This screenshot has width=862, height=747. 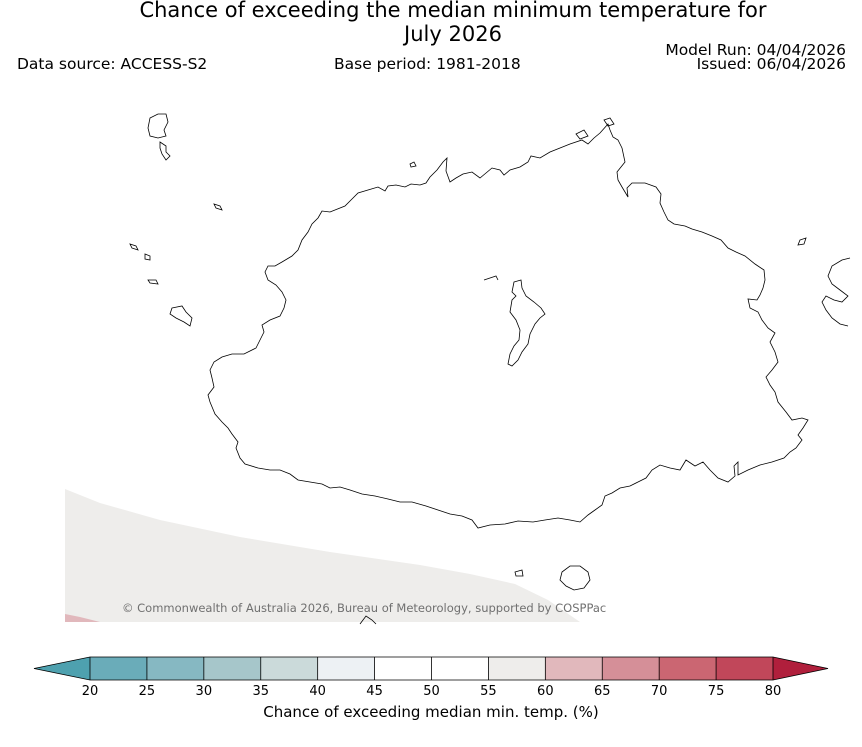 I want to click on beqa-island, so click(x=575, y=578).